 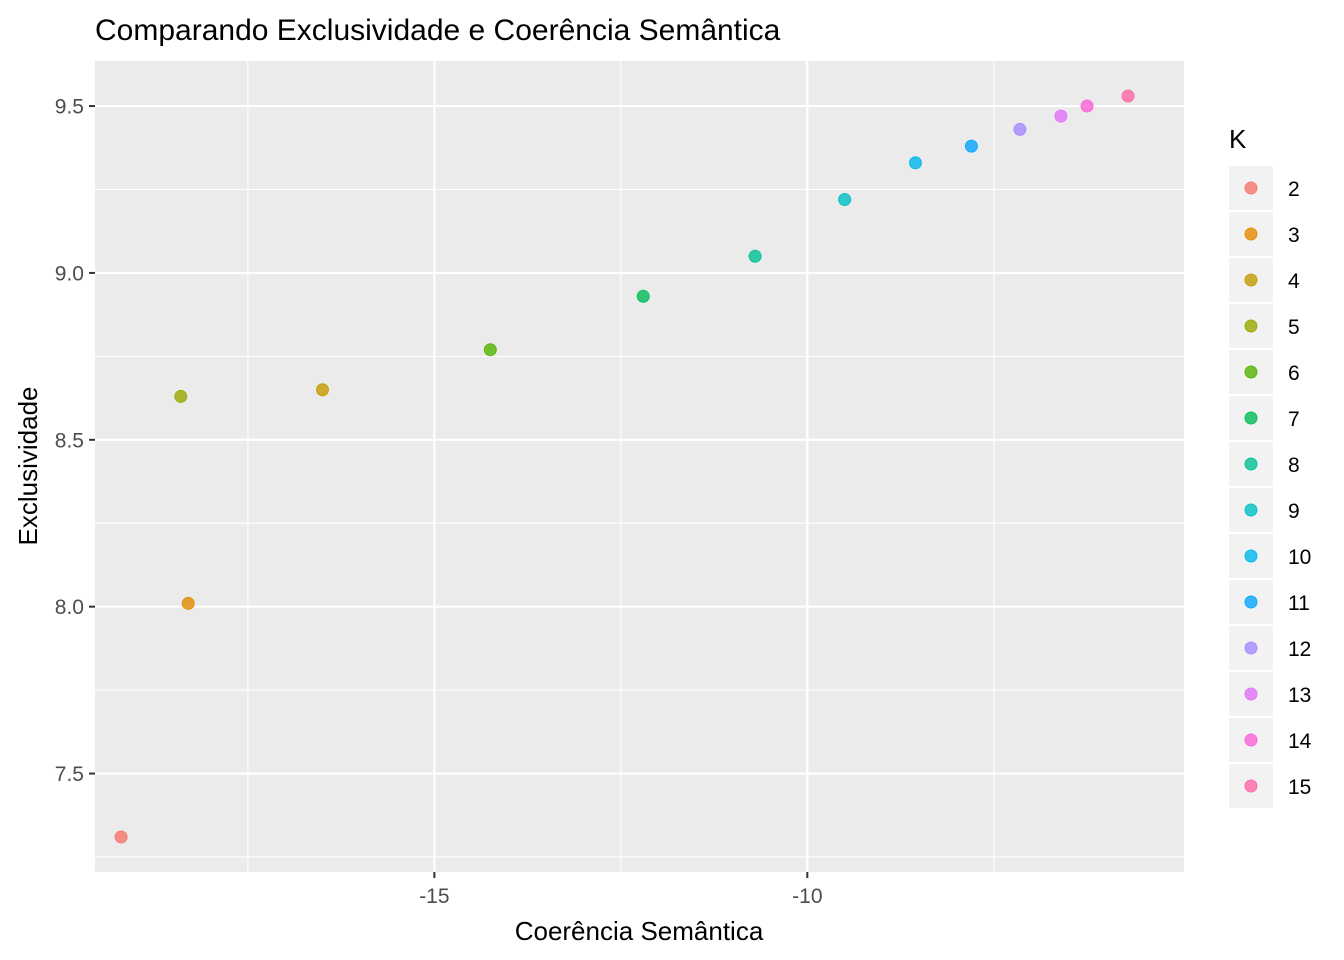 I want to click on legend-label-k8: 8, so click(x=1294, y=465).